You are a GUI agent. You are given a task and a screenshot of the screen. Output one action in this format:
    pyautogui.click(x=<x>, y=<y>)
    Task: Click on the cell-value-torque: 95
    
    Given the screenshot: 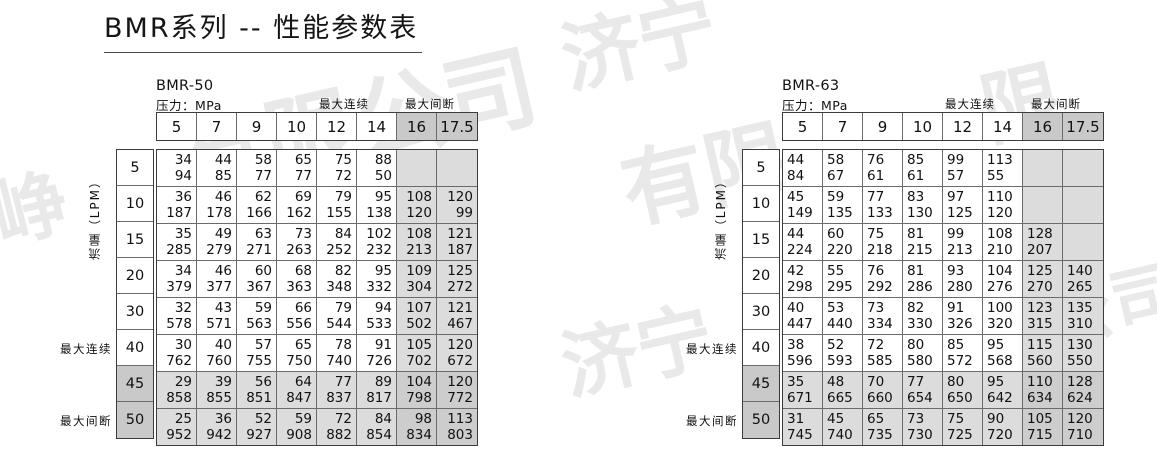 What is the action you would take?
    pyautogui.click(x=996, y=345)
    